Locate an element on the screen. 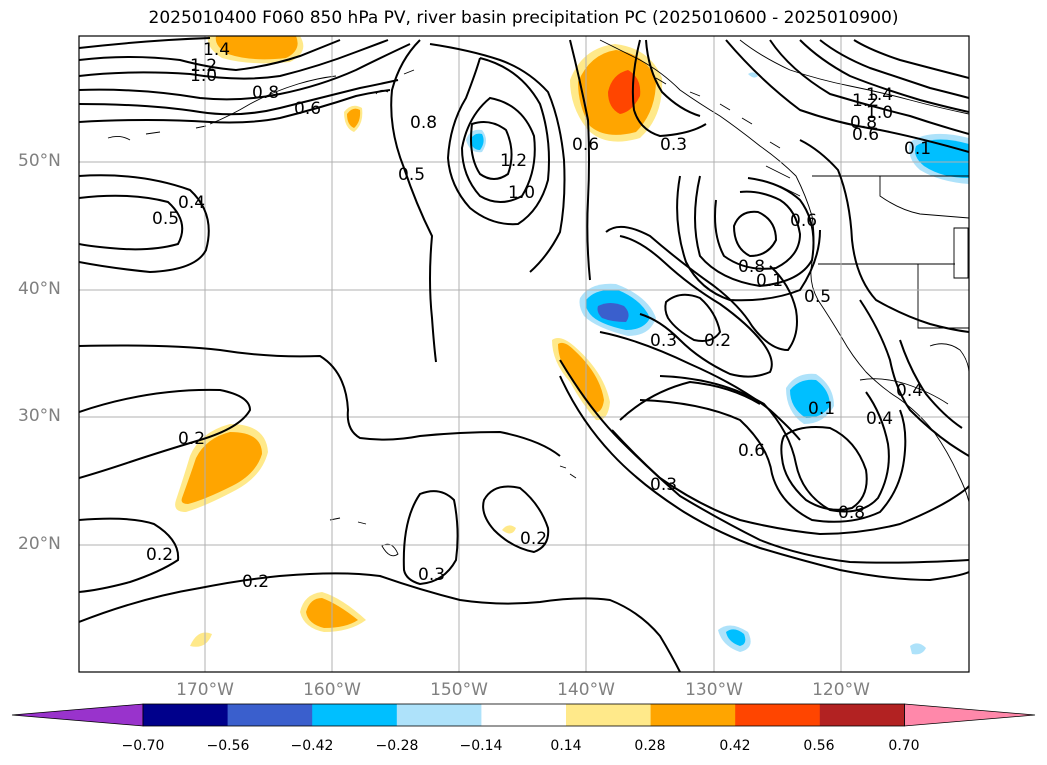 The height and width of the screenshot is (765, 1047). colorbar is located at coordinates (523, 715).